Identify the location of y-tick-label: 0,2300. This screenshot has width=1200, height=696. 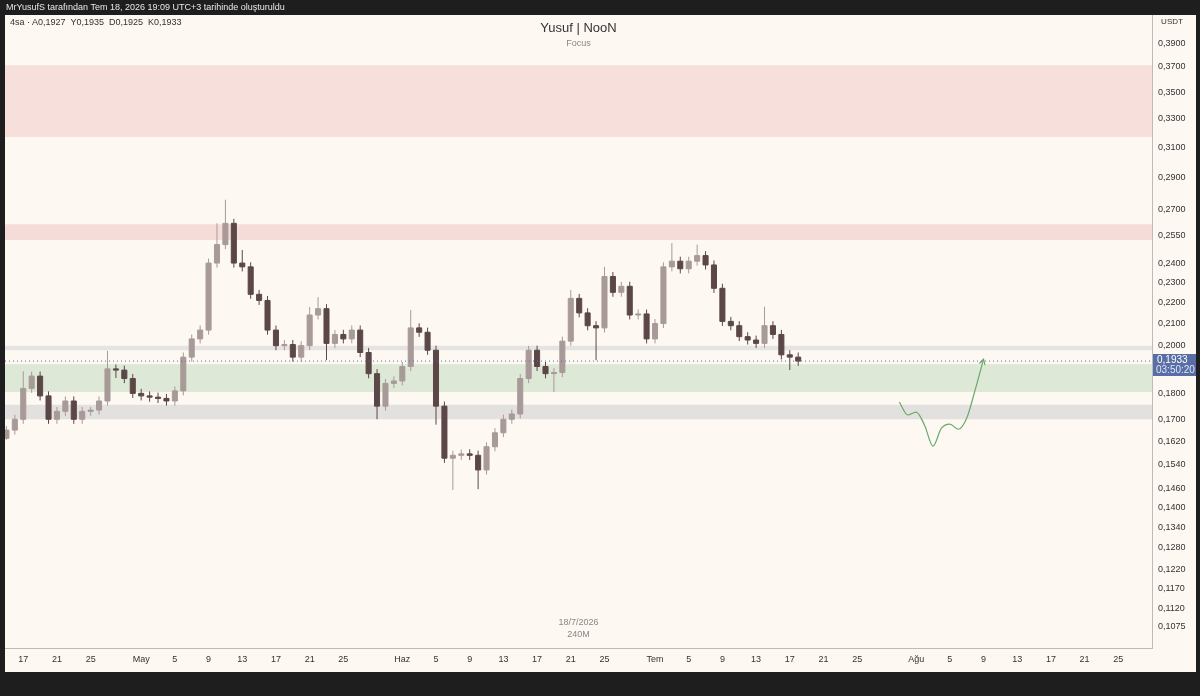
(1172, 281).